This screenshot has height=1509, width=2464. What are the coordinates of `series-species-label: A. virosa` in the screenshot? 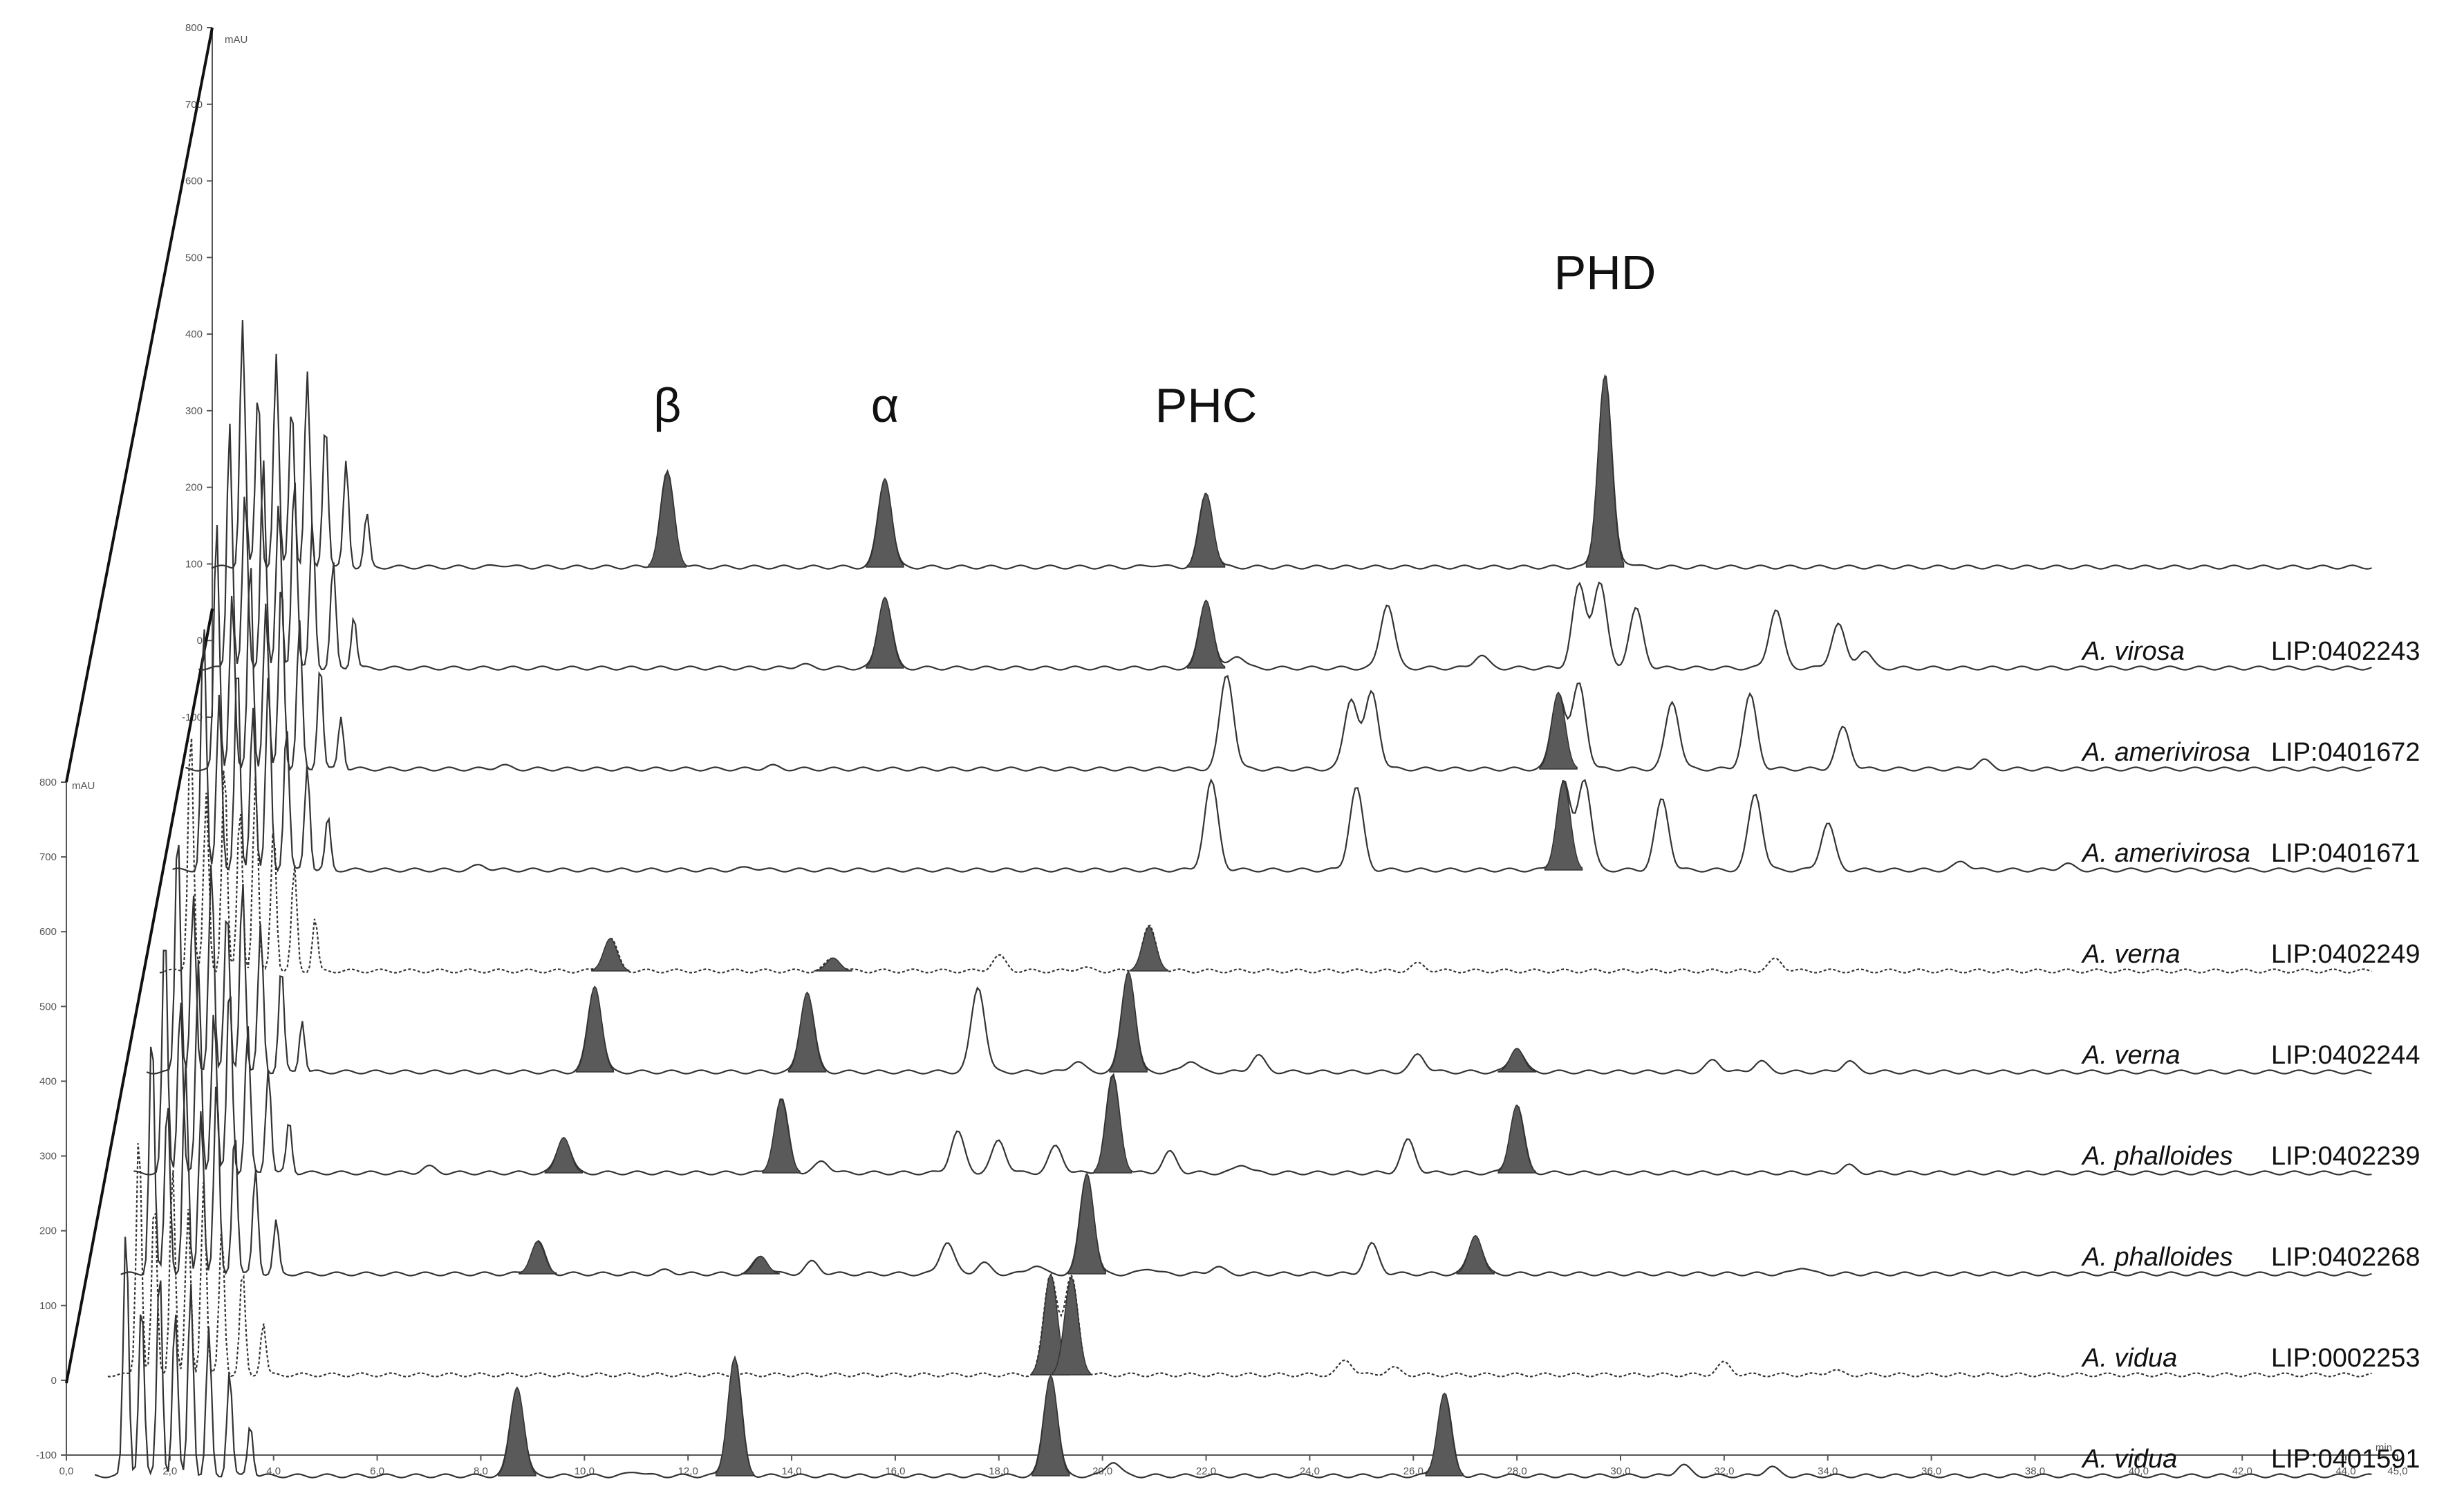 It's located at (2133, 651).